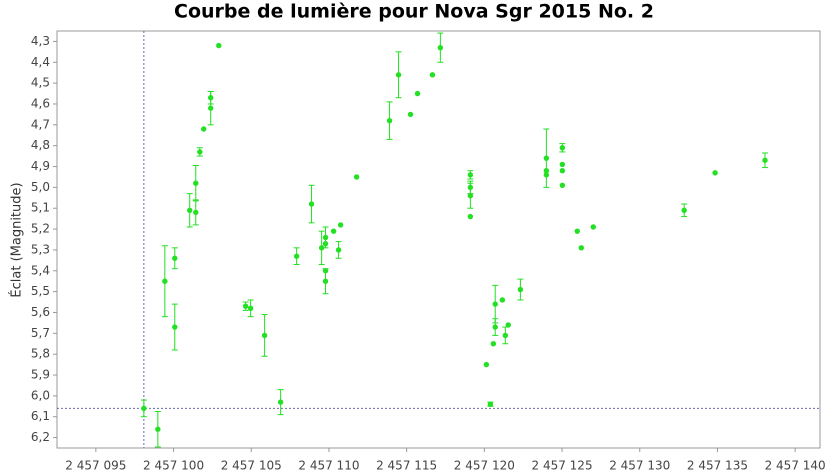 This screenshot has width=831, height=475. What do you see at coordinates (40, 312) in the screenshot?
I see `y-tick-label: 5,6` at bounding box center [40, 312].